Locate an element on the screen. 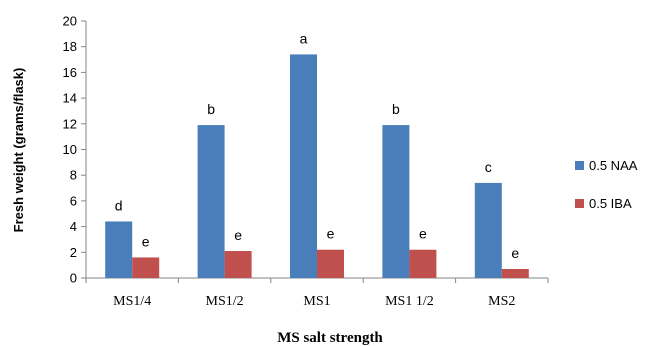 This screenshot has height=346, width=650. y-tick-label: 2 is located at coordinates (73, 252).